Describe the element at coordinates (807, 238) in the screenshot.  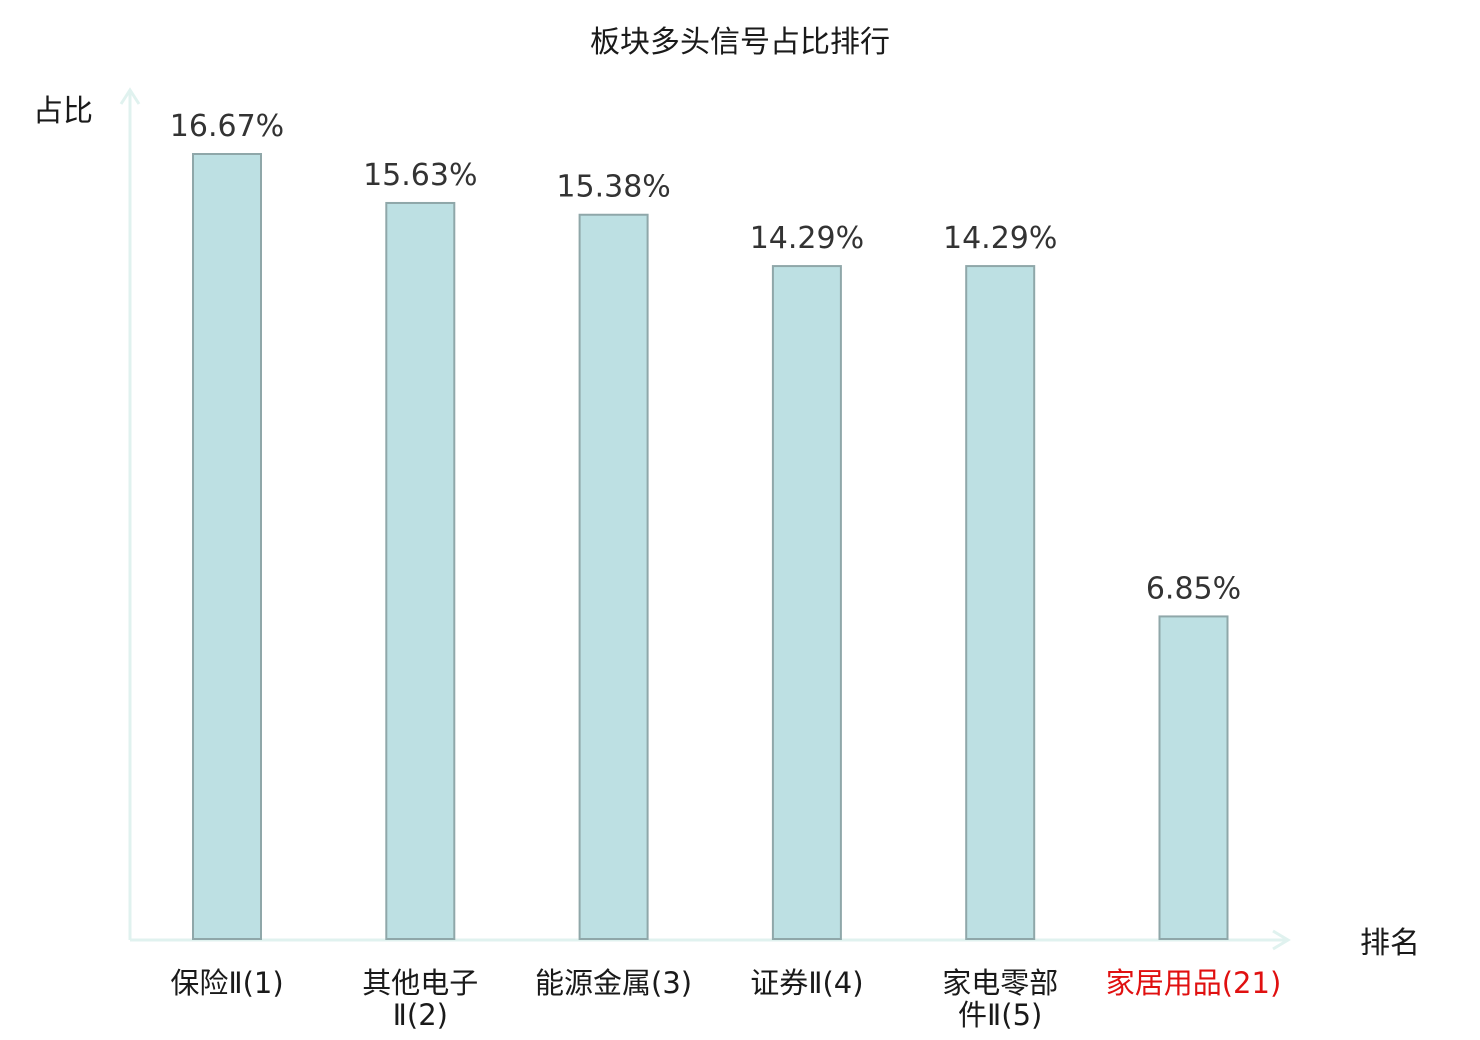
I see `value-label-4: 14.29%` at that location.